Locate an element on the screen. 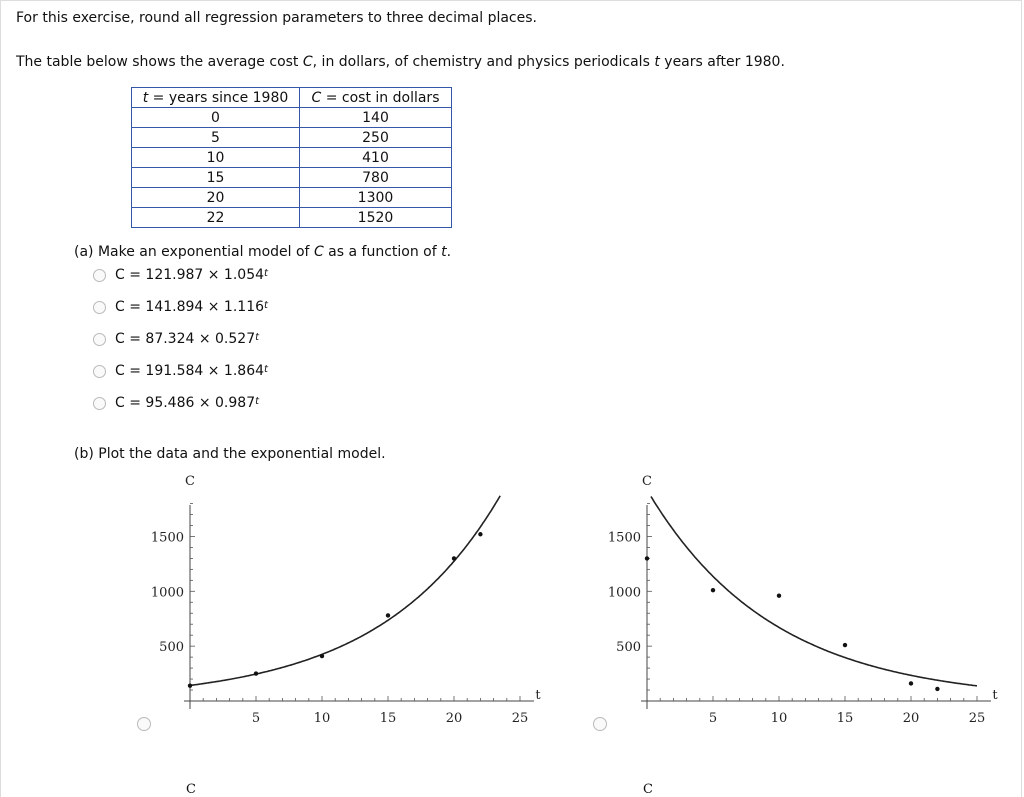 This screenshot has width=1024, height=797. option-a5: C = 95.486 × 0.987 t is located at coordinates (176, 403).